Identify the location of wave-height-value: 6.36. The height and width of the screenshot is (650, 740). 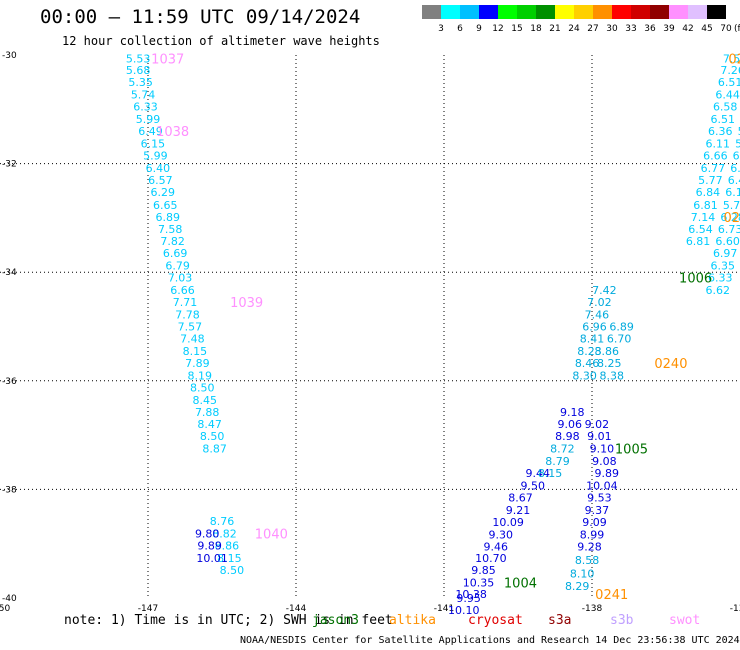
(720, 131).